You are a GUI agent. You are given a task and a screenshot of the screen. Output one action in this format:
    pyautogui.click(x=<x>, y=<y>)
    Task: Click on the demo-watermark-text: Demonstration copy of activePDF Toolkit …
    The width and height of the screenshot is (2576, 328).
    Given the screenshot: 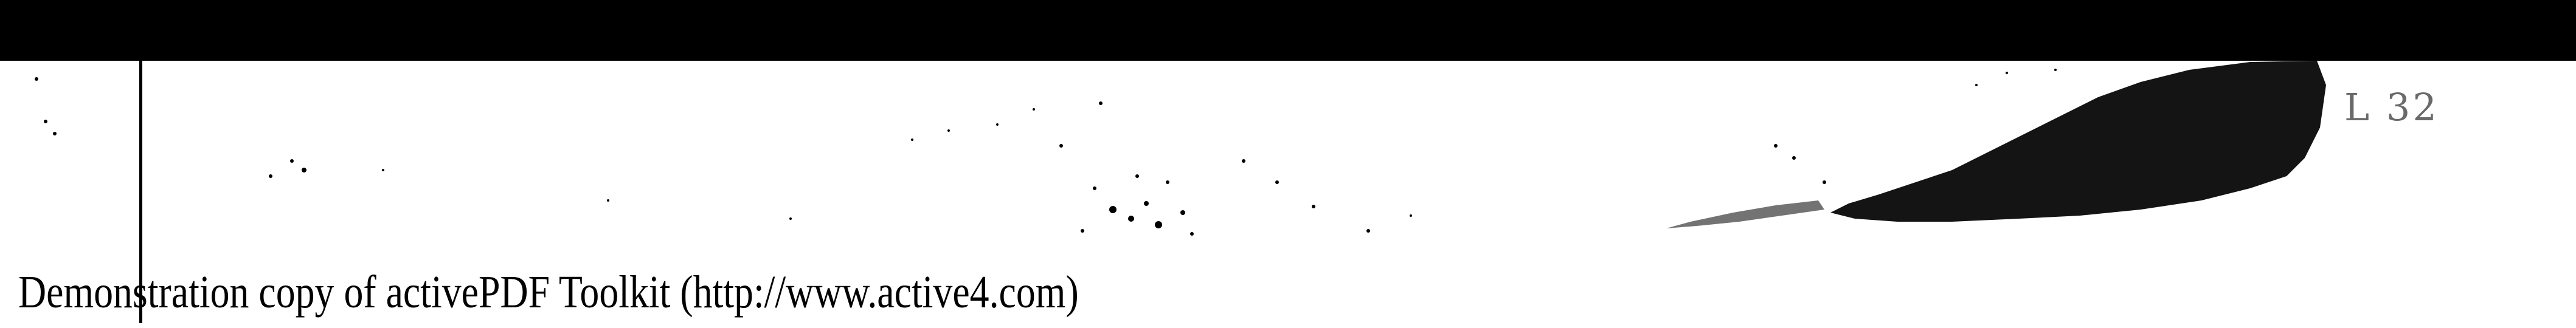 What is the action you would take?
    pyautogui.click(x=548, y=292)
    